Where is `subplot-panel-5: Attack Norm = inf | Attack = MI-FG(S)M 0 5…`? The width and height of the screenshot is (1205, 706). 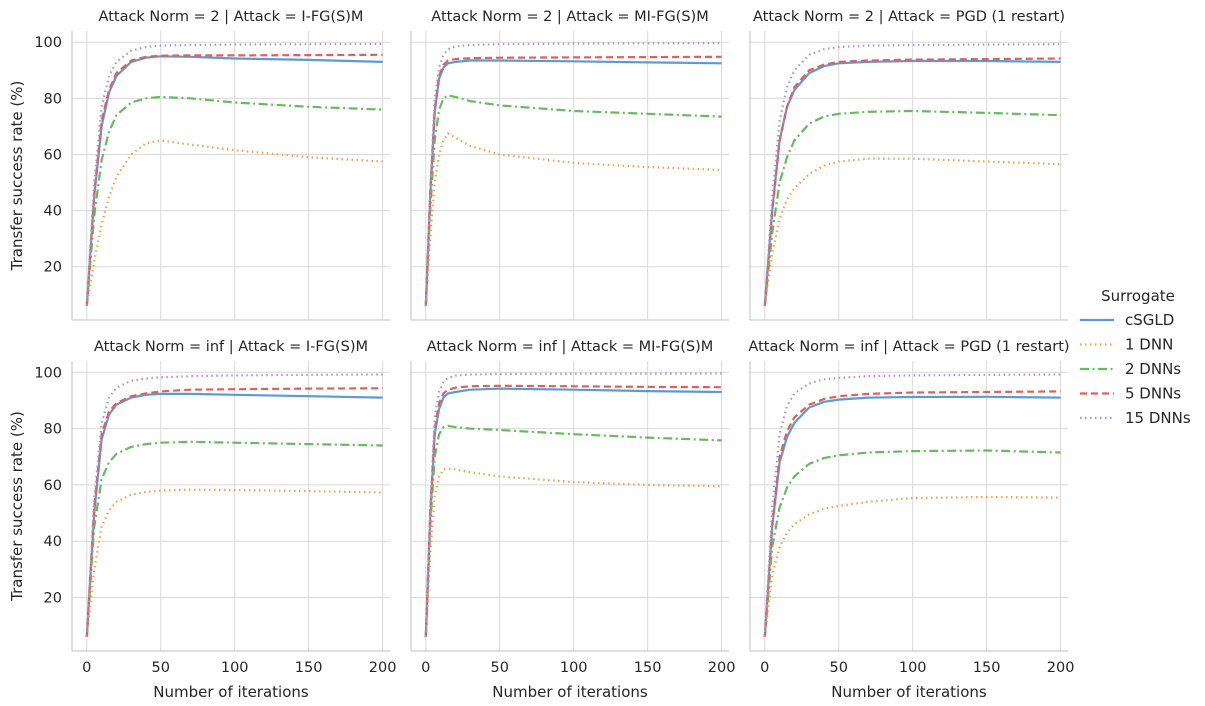
subplot-panel-5: Attack Norm = inf | Attack = MI-FG(S)M 0 5… is located at coordinates (573, 520).